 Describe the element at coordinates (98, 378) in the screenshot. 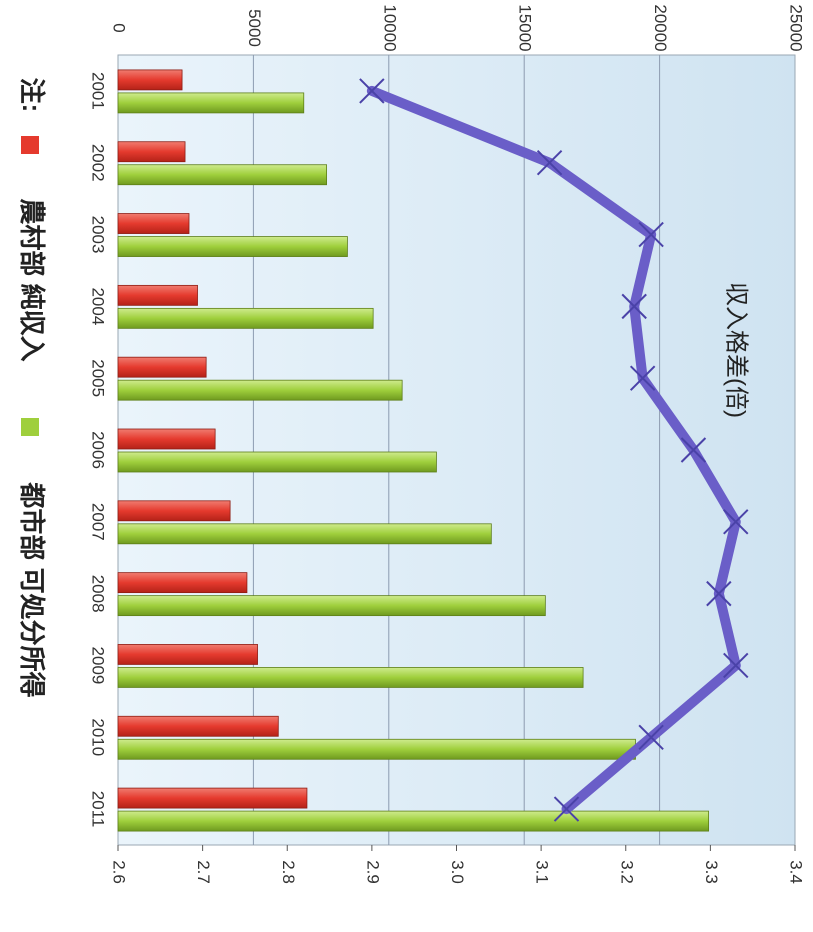

I see `category-label: 2005` at that location.